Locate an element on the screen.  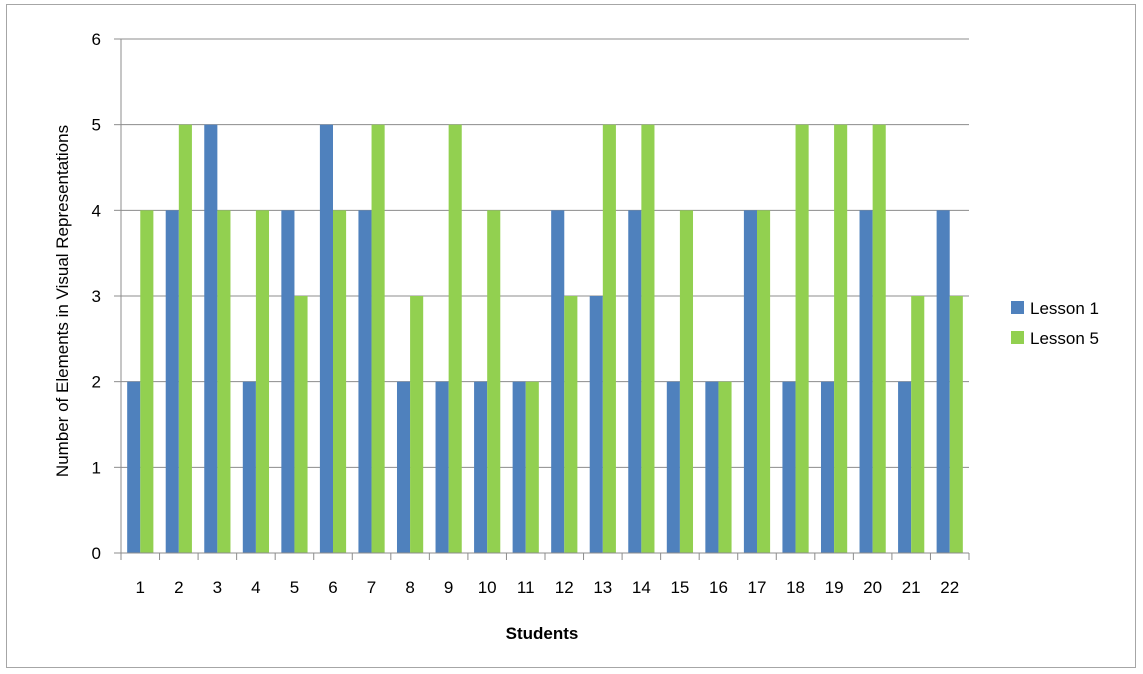
y-tick-label: 3 is located at coordinates (96, 296).